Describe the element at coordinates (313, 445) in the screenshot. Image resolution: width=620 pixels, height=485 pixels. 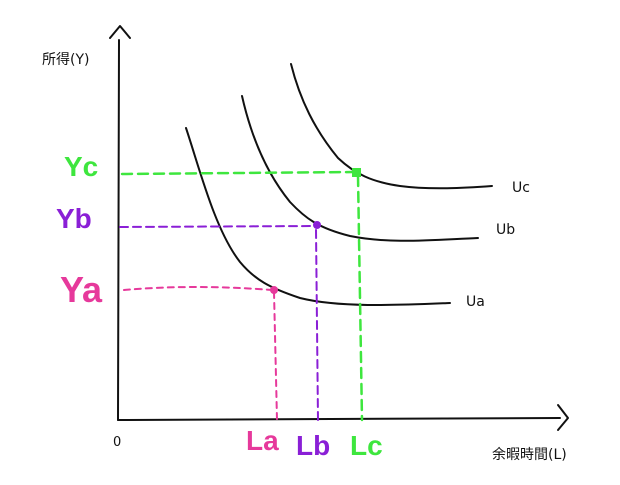
I see `leisure-label-lb: Lb` at that location.